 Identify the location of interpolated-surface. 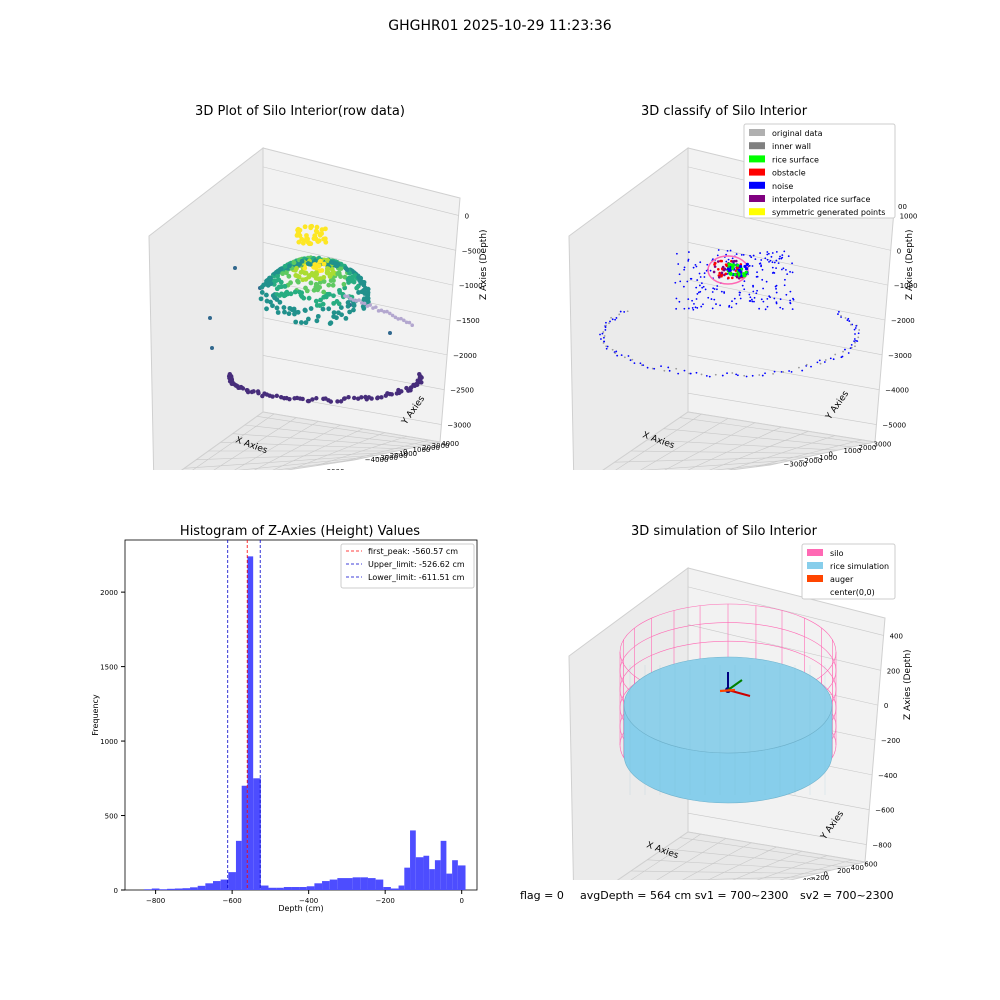
(728, 270).